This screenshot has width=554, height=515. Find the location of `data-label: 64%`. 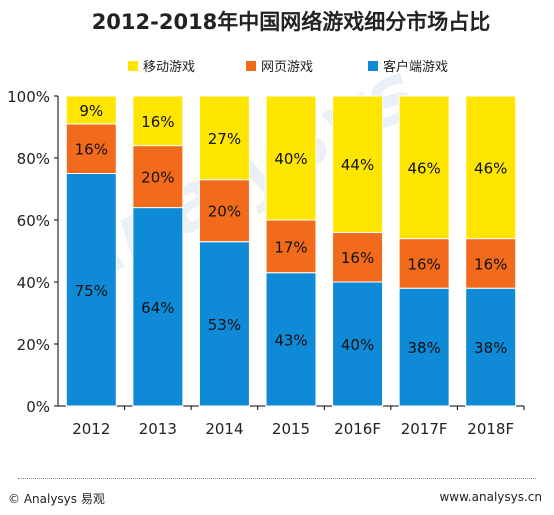

data-label: 64% is located at coordinates (157, 308).